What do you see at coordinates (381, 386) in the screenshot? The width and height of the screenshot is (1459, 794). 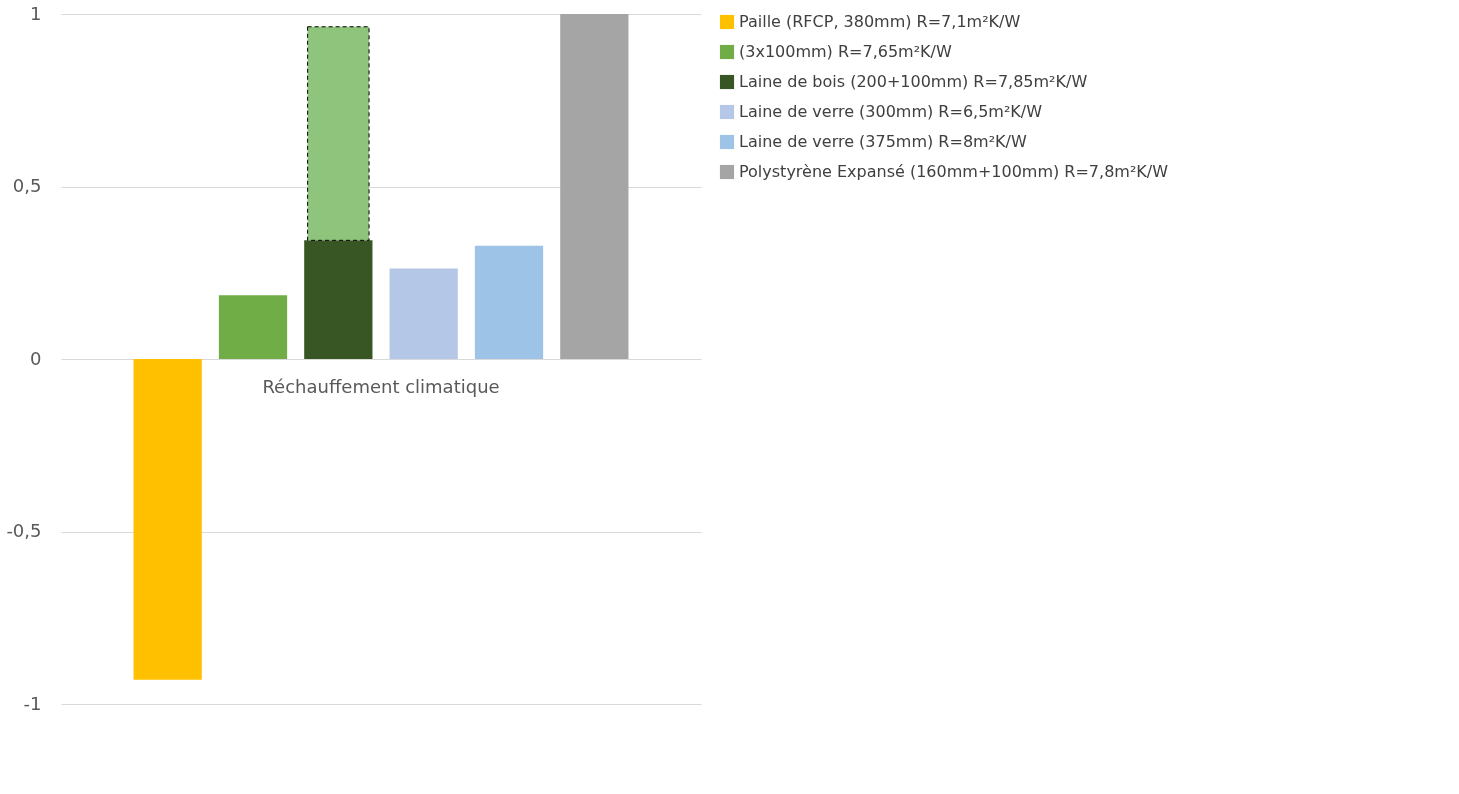 I see `x-tick-label: Réchauffement climatique` at bounding box center [381, 386].